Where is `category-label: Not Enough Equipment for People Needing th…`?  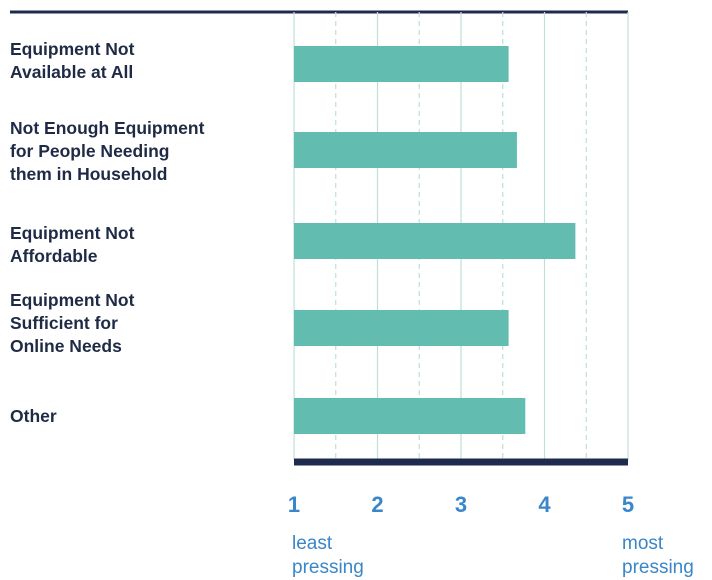 category-label: Not Enough Equipment for People Needing th… is located at coordinates (145, 151).